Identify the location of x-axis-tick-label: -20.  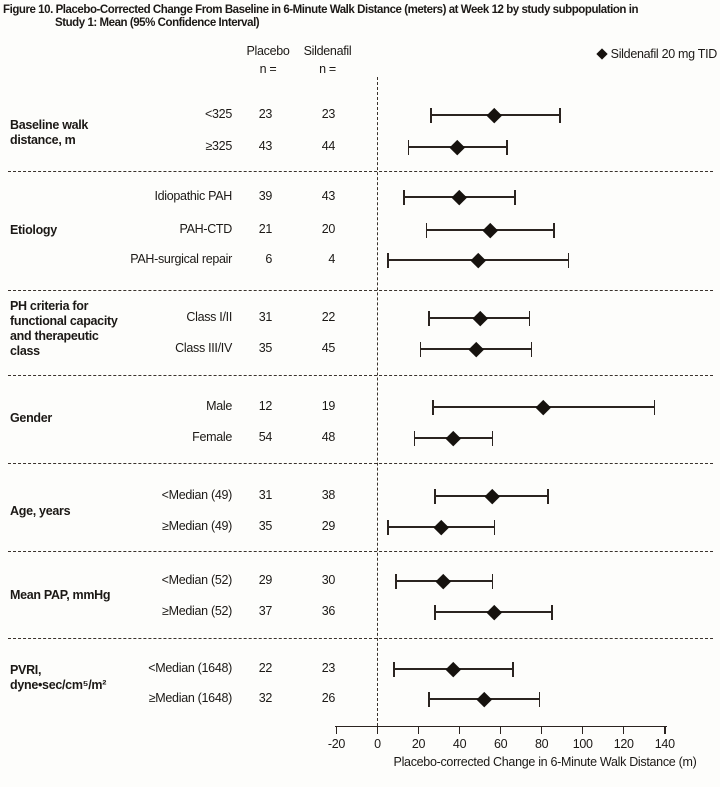
(336, 743).